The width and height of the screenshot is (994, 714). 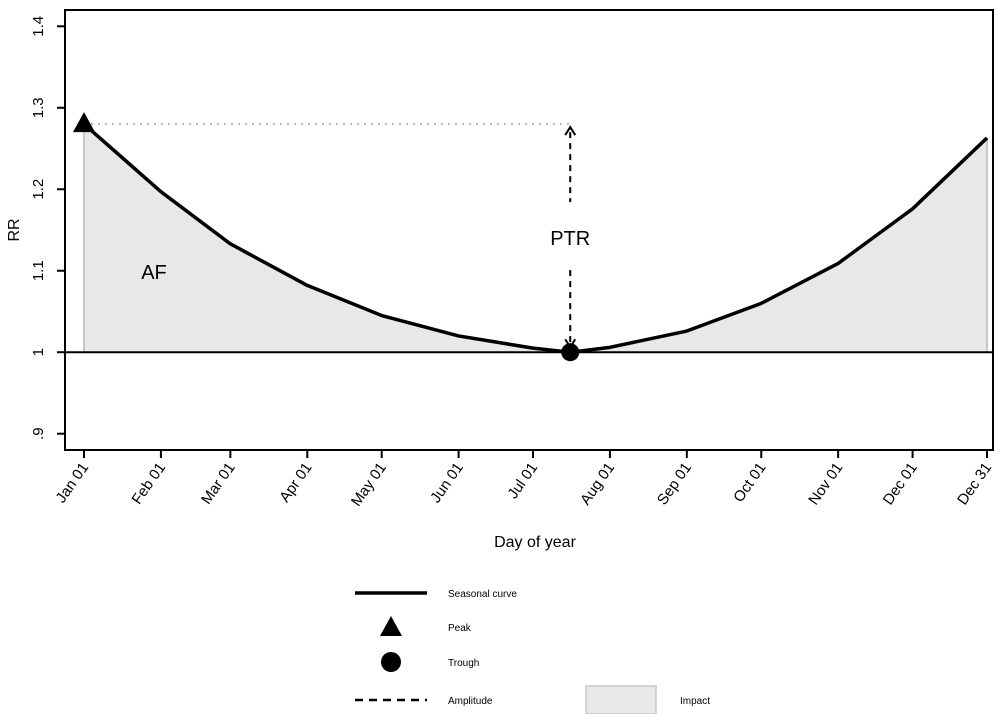 What do you see at coordinates (38, 26) in the screenshot?
I see `y-tick-label: 1.4` at bounding box center [38, 26].